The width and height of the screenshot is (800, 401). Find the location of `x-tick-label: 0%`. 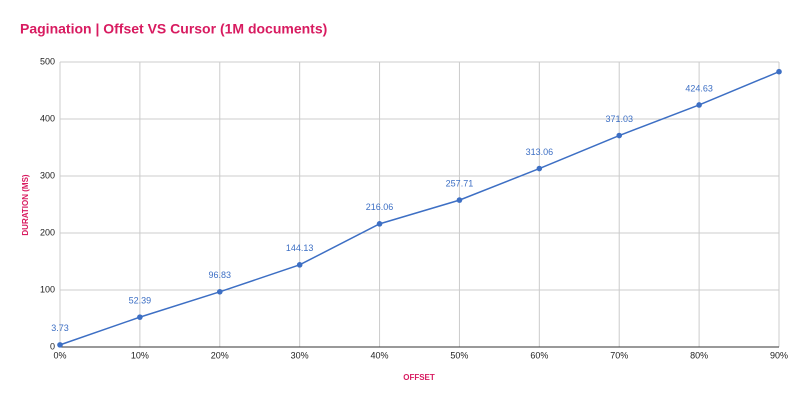

x-tick-label: 0% is located at coordinates (59, 355).